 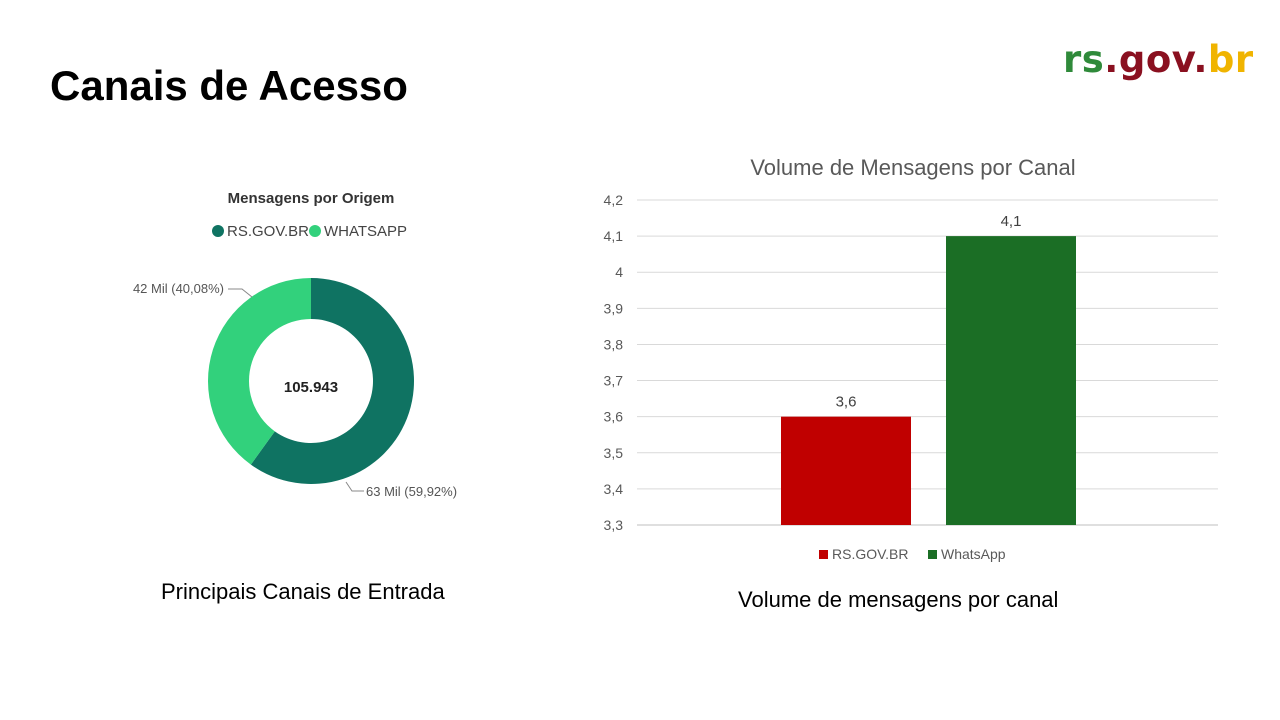 I want to click on bar-legend-marker-rsgov, so click(x=823, y=554).